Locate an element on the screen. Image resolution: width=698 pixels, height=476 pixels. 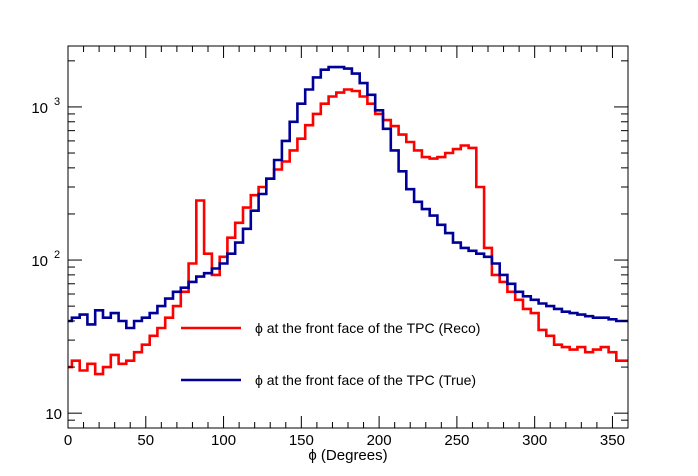
x-axis-title: ϕ (Degrees) is located at coordinates (347, 455).